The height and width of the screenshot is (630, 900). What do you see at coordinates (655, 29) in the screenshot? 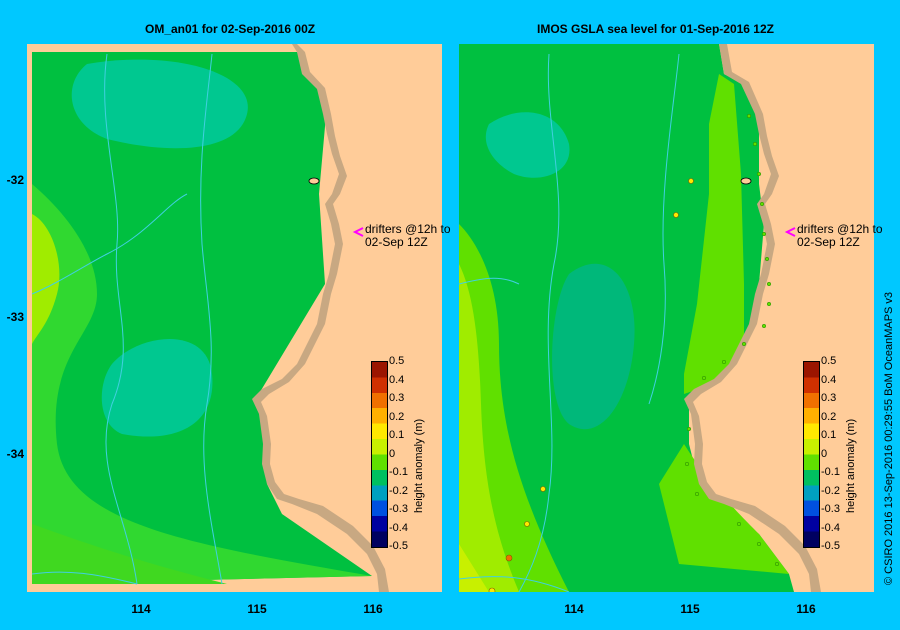
I see `right-panel-title: IMOS GSLA sea level for 01-Sep-2016 12Z` at bounding box center [655, 29].